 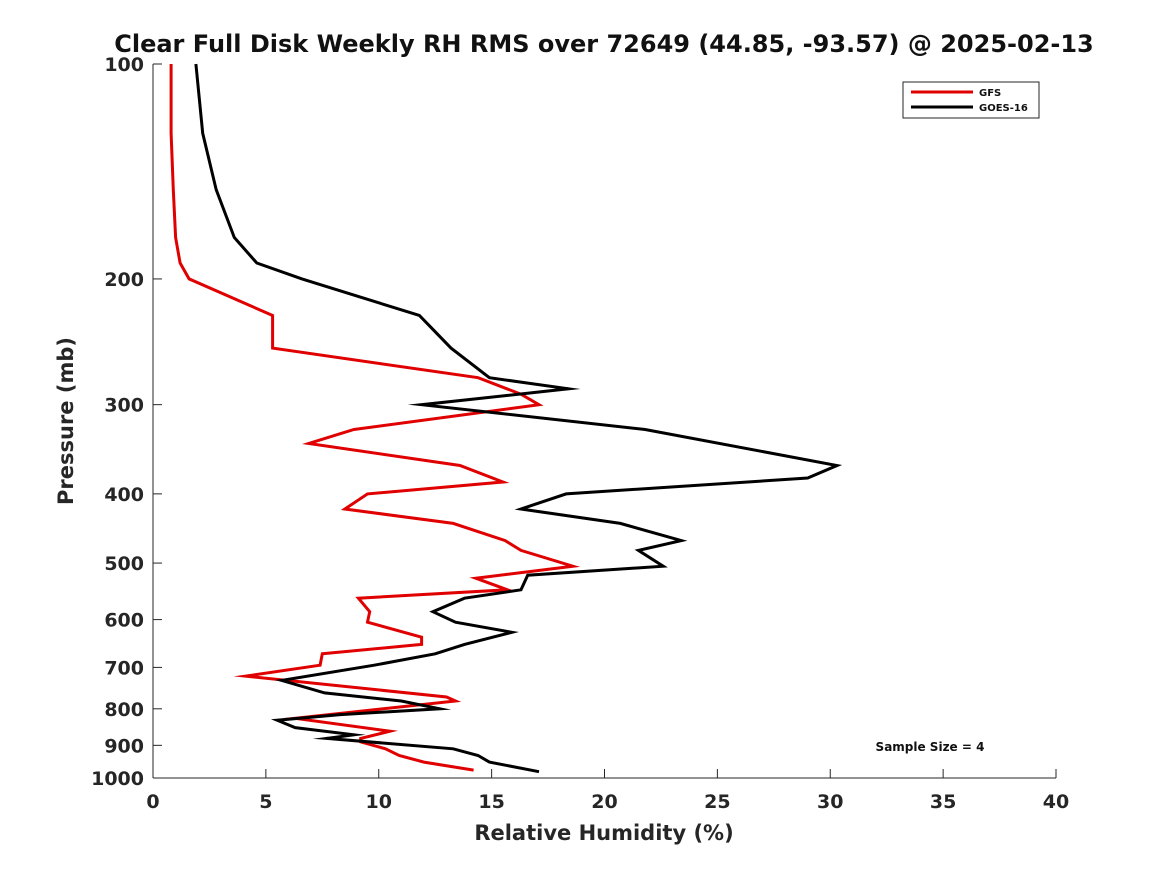 I want to click on y-tick-label: 900, so click(x=124, y=746).